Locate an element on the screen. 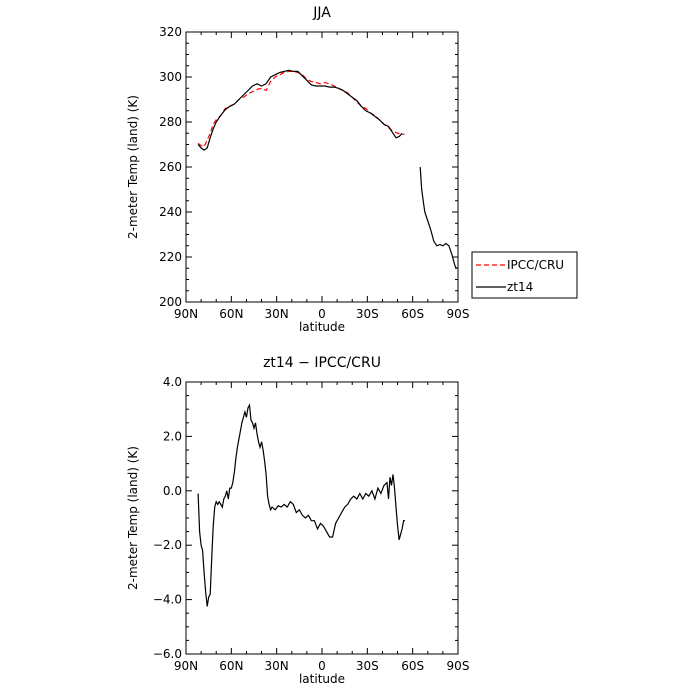 The width and height of the screenshot is (700, 700). y-tick-label: 280 is located at coordinates (170, 122).